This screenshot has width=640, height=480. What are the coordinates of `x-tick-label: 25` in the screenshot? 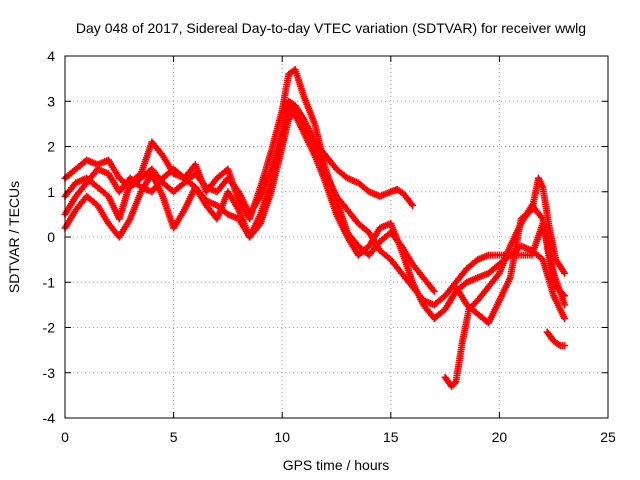 It's located at (608, 437).